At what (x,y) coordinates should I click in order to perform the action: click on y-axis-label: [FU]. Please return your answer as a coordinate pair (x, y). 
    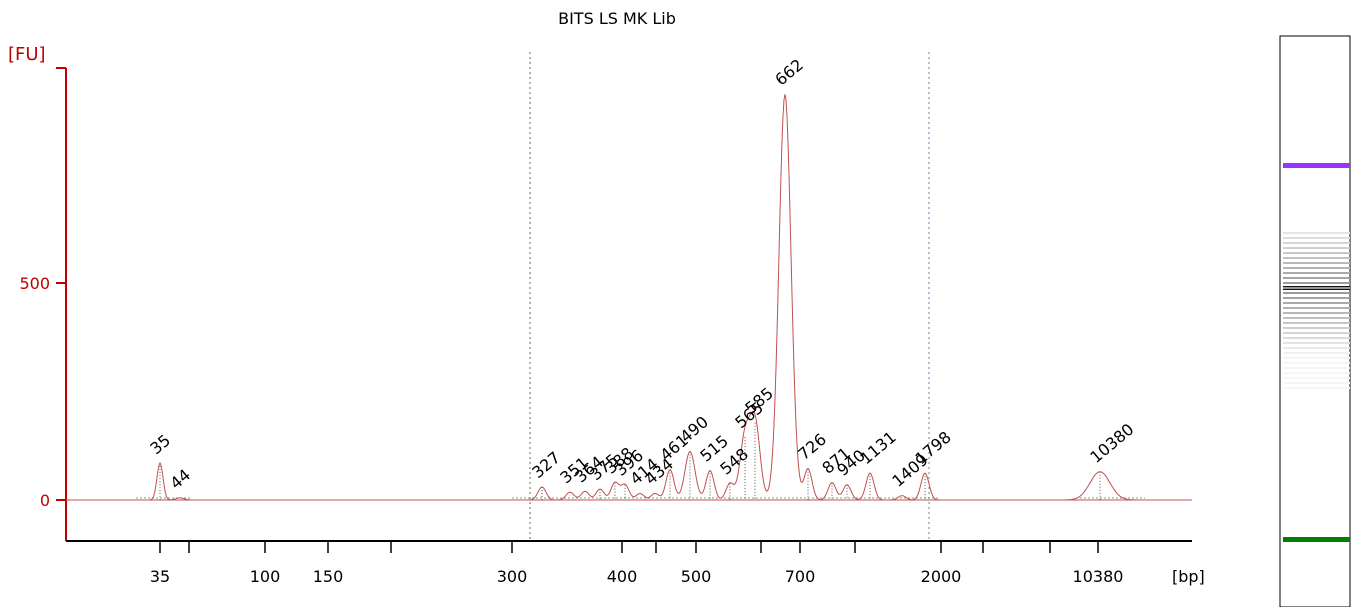
    Looking at the image, I should click on (27, 54).